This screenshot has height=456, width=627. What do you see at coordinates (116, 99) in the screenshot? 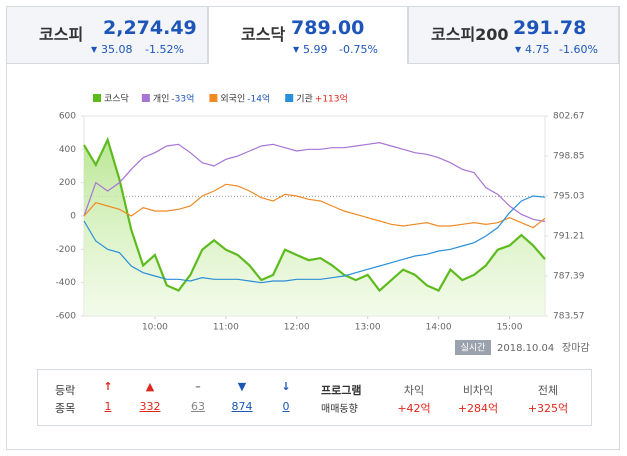
I see `legend-label: 코스닥` at bounding box center [116, 99].